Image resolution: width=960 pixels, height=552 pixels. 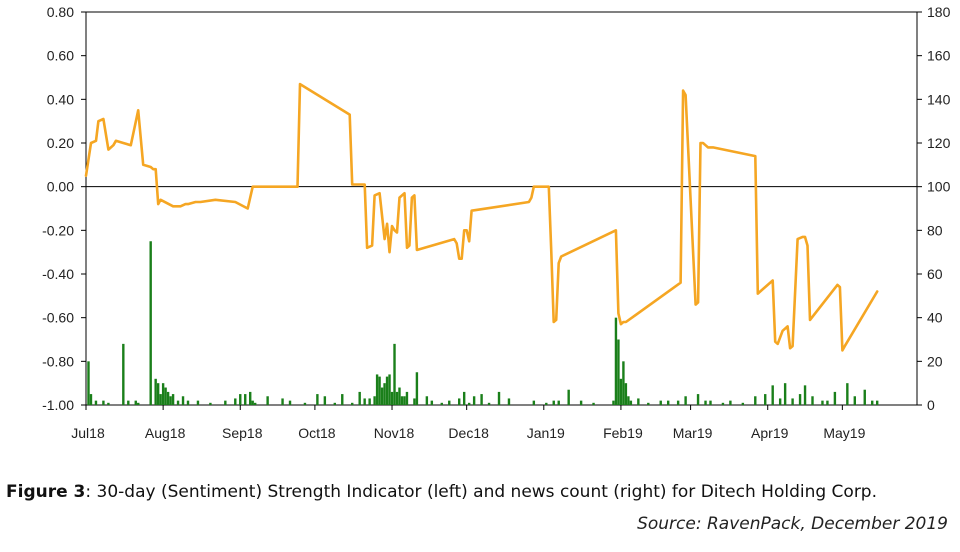 What do you see at coordinates (58, 230) in the screenshot?
I see `left-axis-tick-label: -0.20` at bounding box center [58, 230].